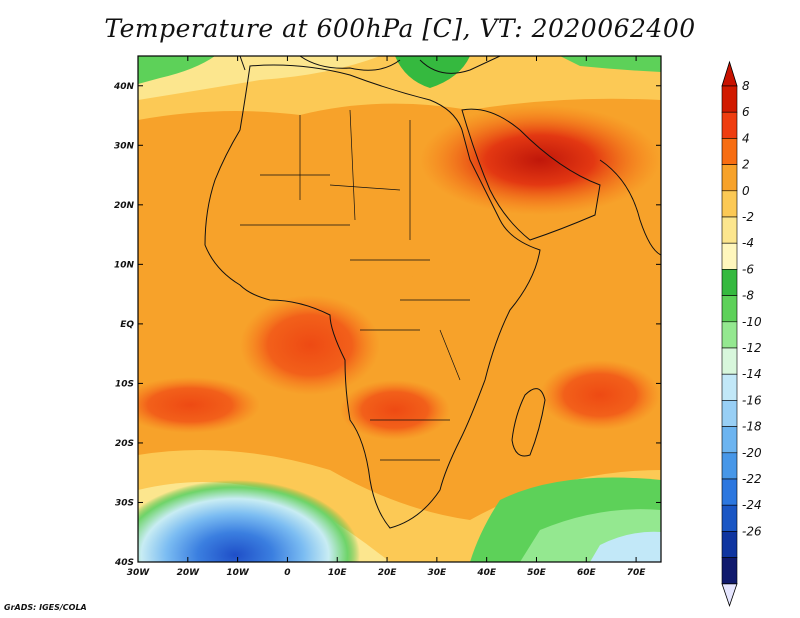  Describe the element at coordinates (127, 325) in the screenshot. I see `lat-tick-label: EQ` at that location.